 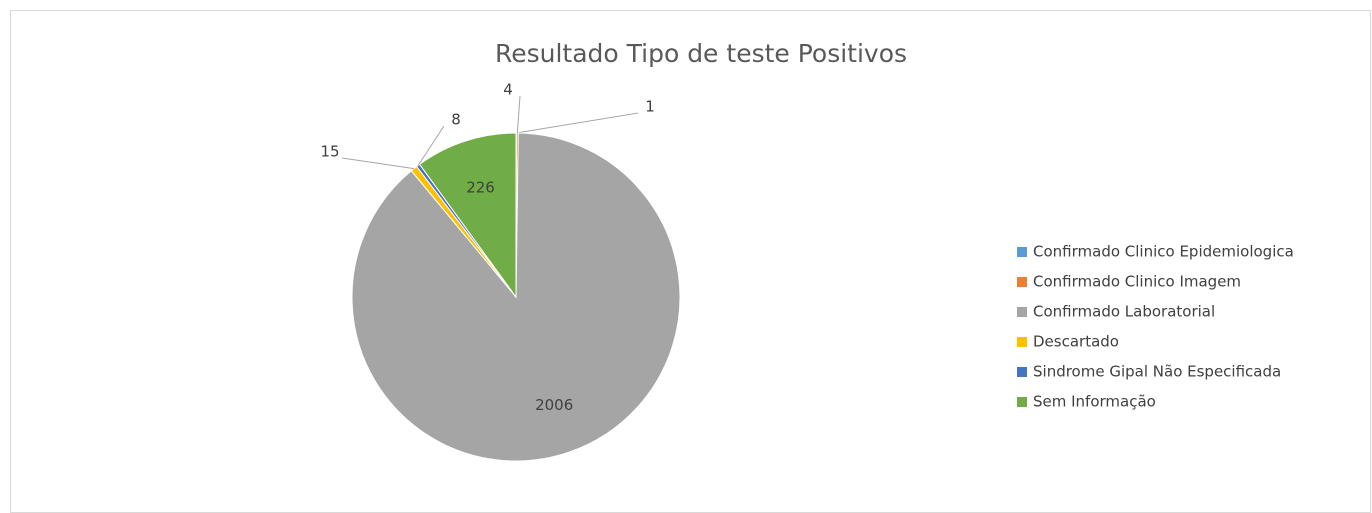 I want to click on data-label: 2006, so click(x=554, y=405).